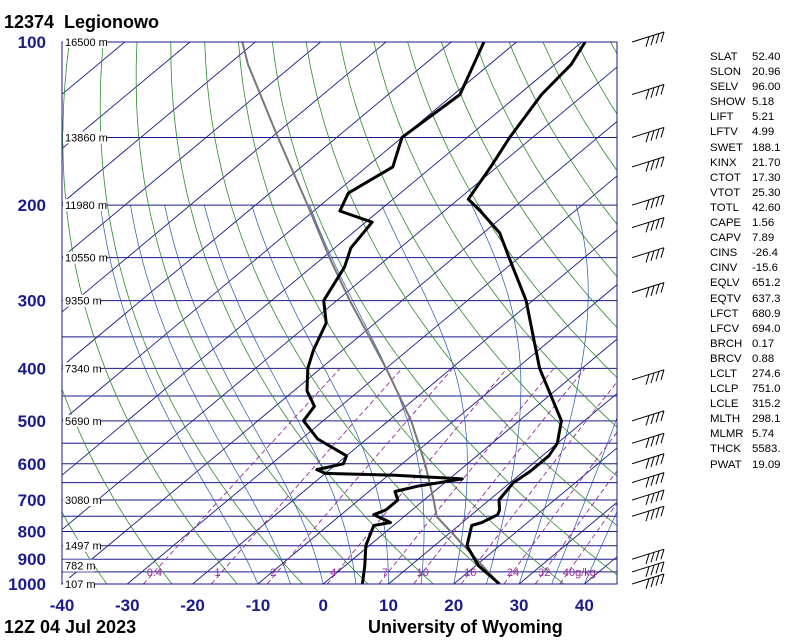 The image size is (800, 640). What do you see at coordinates (723, 162) in the screenshot?
I see `index-key: KINX` at bounding box center [723, 162].